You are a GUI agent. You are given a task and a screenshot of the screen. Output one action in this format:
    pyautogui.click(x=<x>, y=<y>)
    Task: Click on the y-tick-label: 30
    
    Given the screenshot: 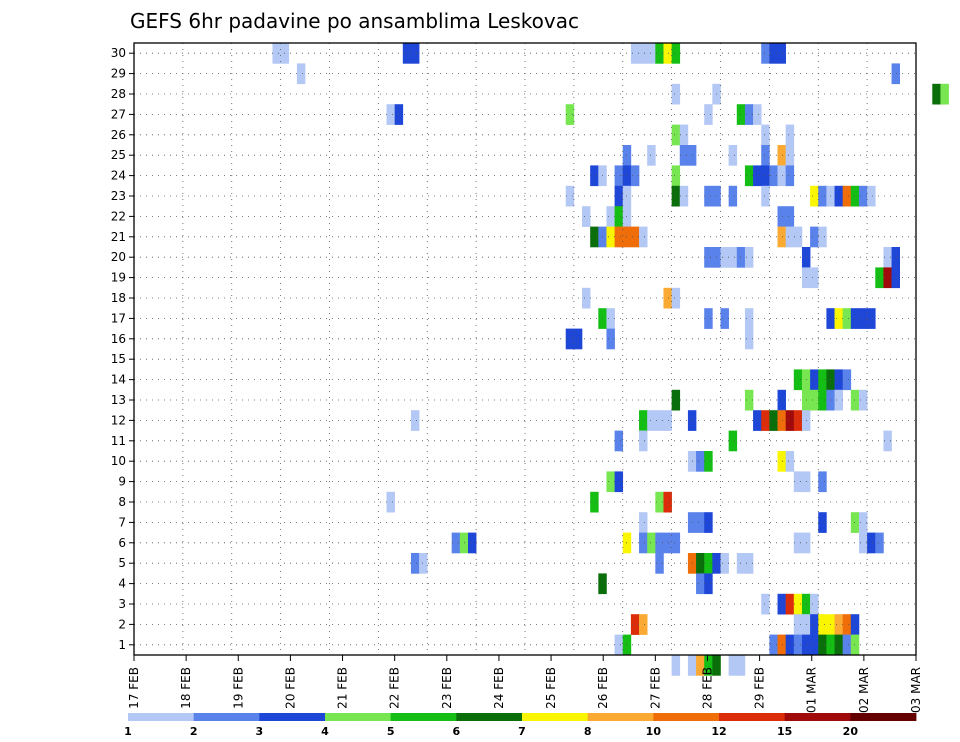 What is the action you would take?
    pyautogui.click(x=118, y=53)
    